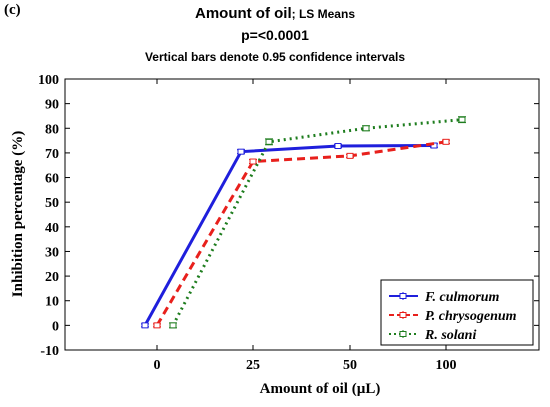 Image resolution: width=550 pixels, height=407 pixels. I want to click on x-tick-label: 0, so click(157, 365).